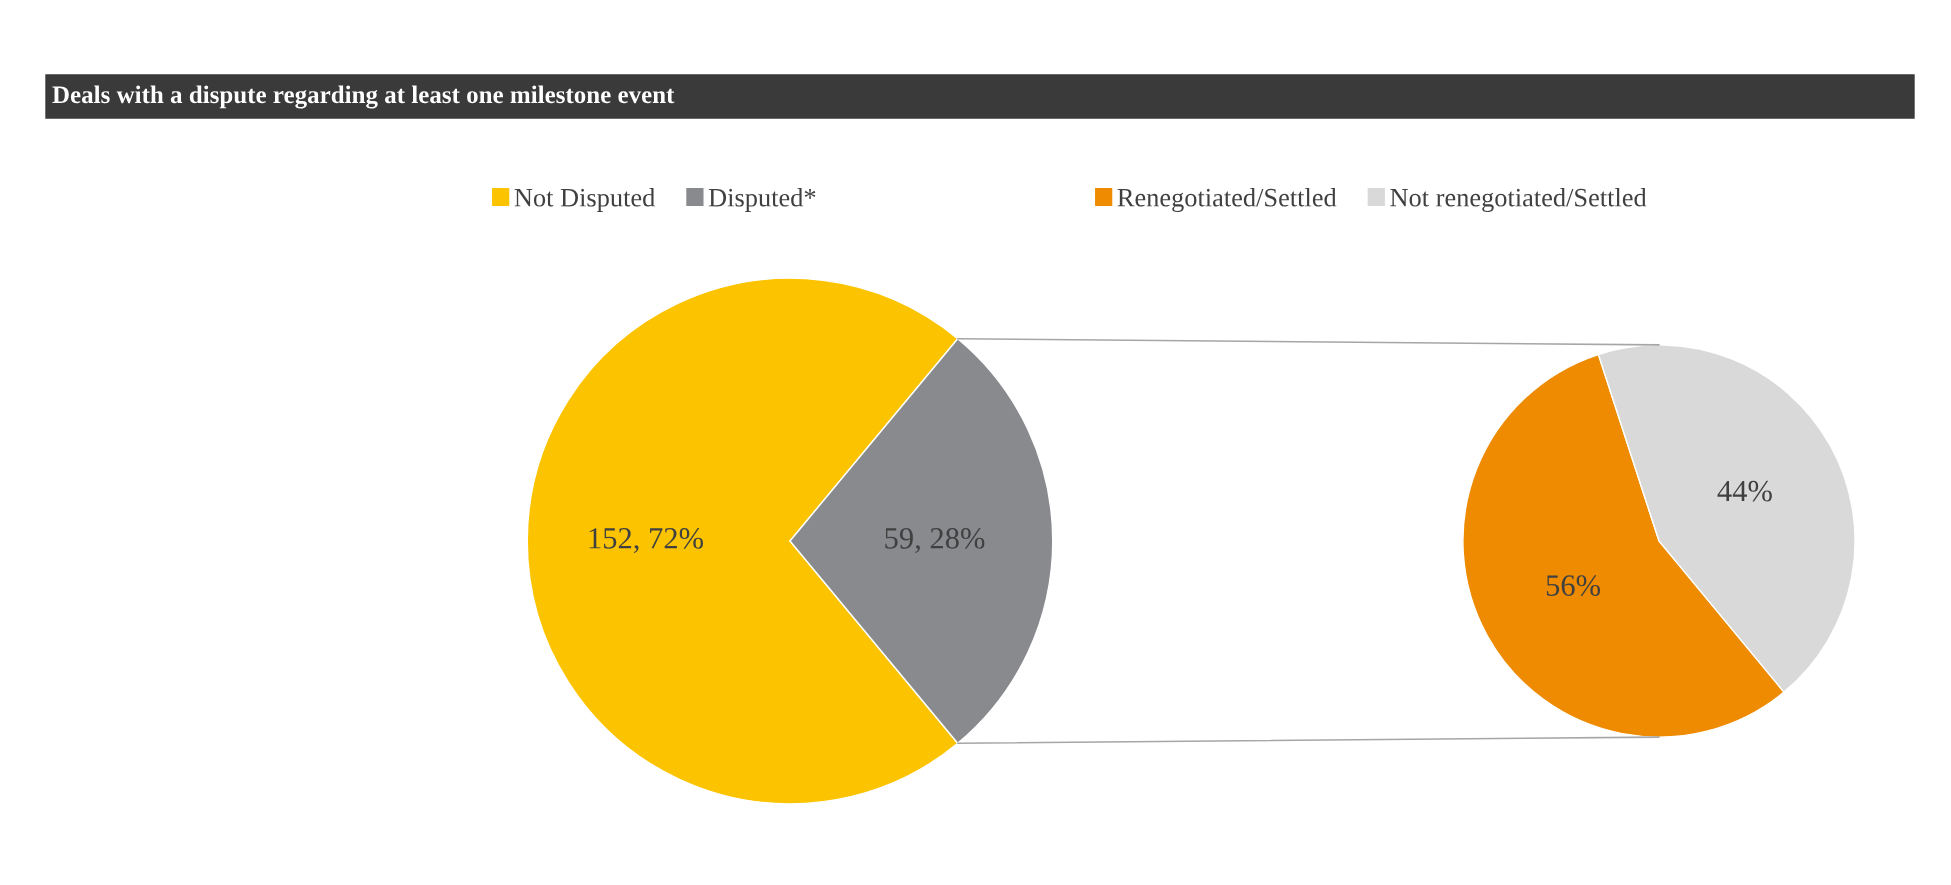  What do you see at coordinates (363, 97) in the screenshot?
I see `chart-title: Deals with a dispute regarding at least one milestone event` at bounding box center [363, 97].